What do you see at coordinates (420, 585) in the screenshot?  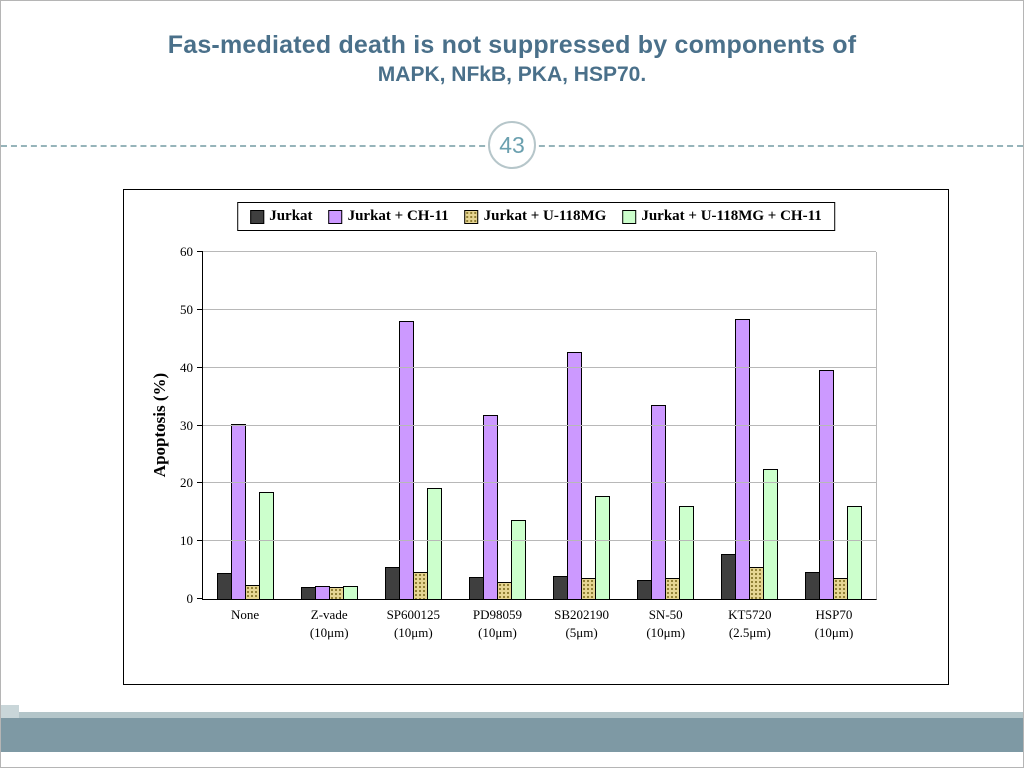 I see `bar-Jurkat + U-118MG-SP600125` at bounding box center [420, 585].